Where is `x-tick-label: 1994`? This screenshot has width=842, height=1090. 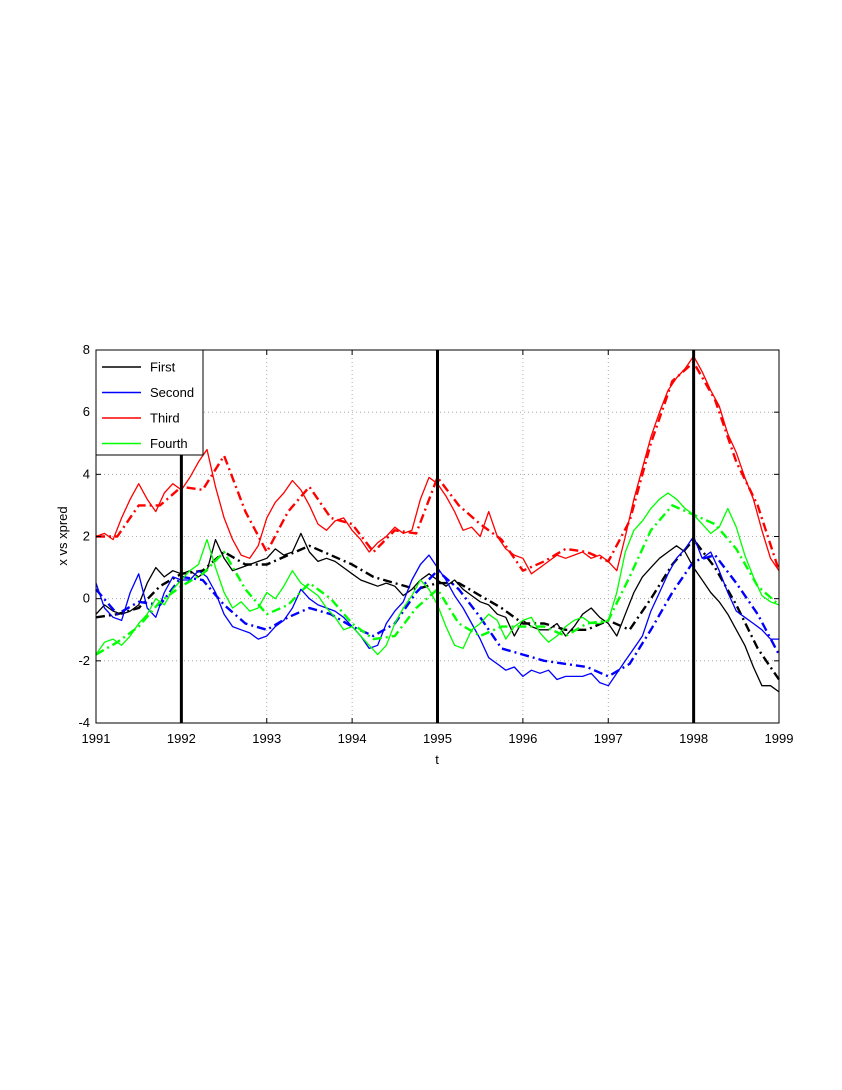
x-tick-label: 1994 is located at coordinates (352, 738).